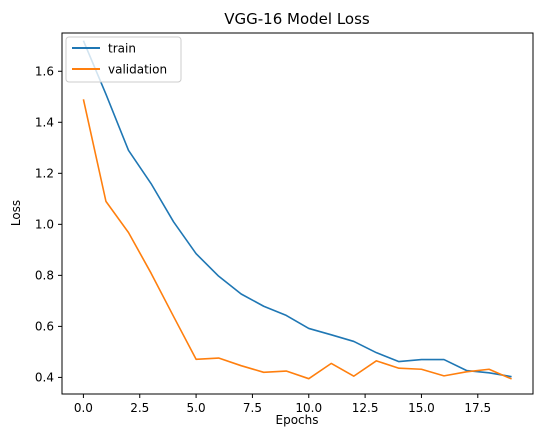 Image resolution: width=545 pixels, height=441 pixels. Describe the element at coordinates (477, 408) in the screenshot. I see `x-tick-label: 17.5` at that location.